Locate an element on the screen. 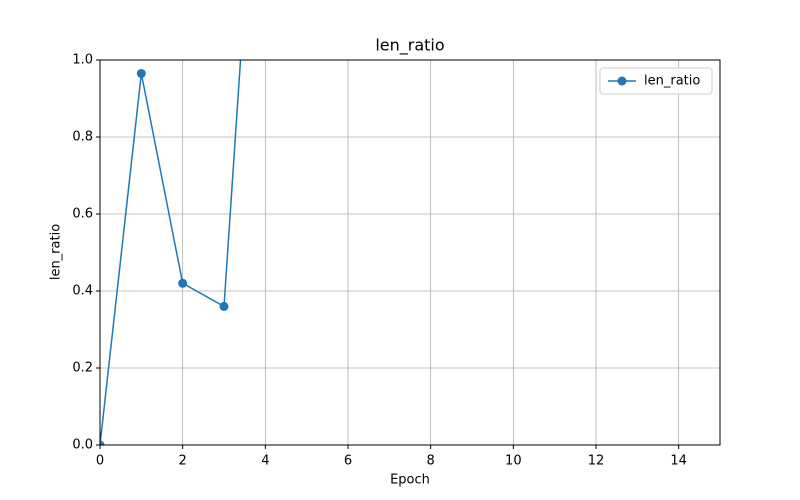 The height and width of the screenshot is (500, 800). y-tick-label: 0.2 is located at coordinates (82, 368).